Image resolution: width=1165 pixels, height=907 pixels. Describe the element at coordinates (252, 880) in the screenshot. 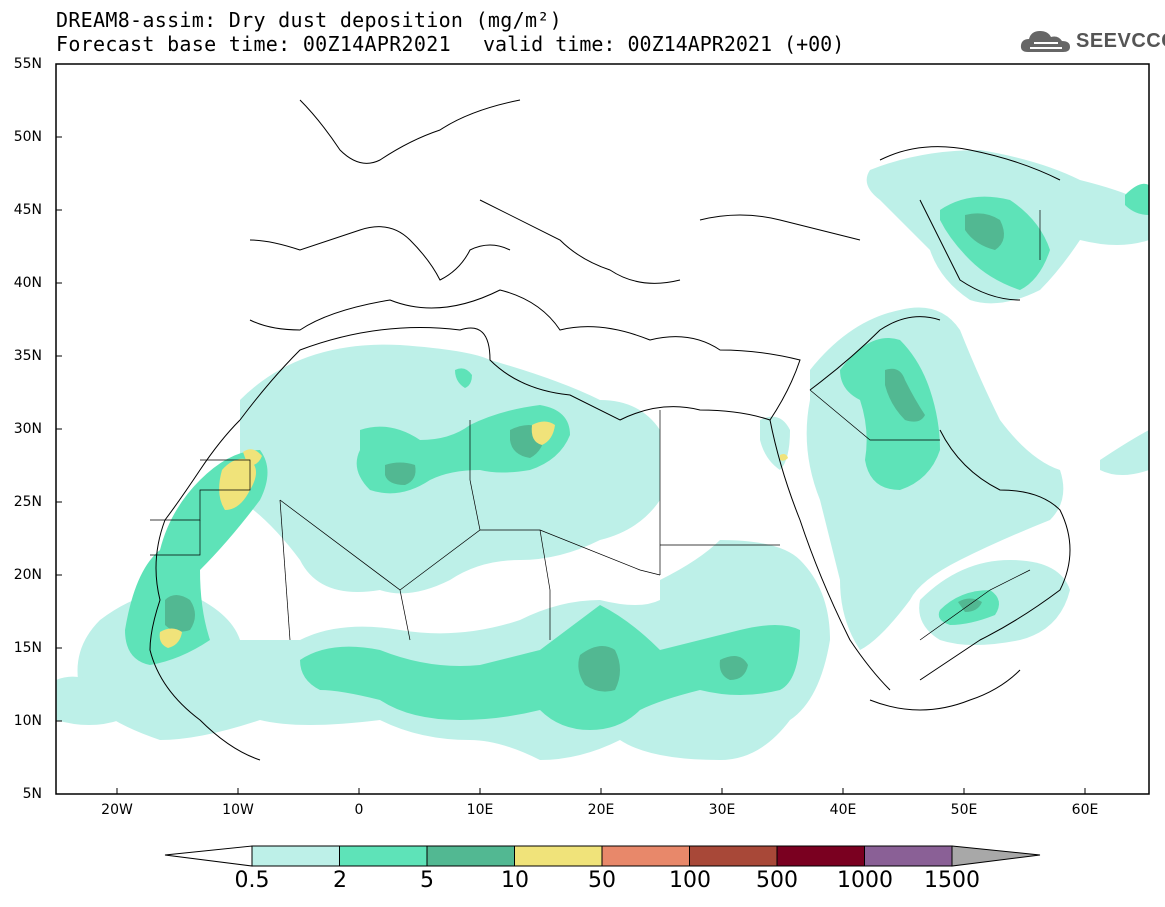

I see `colorbar-label-0-5: 0.5` at that location.